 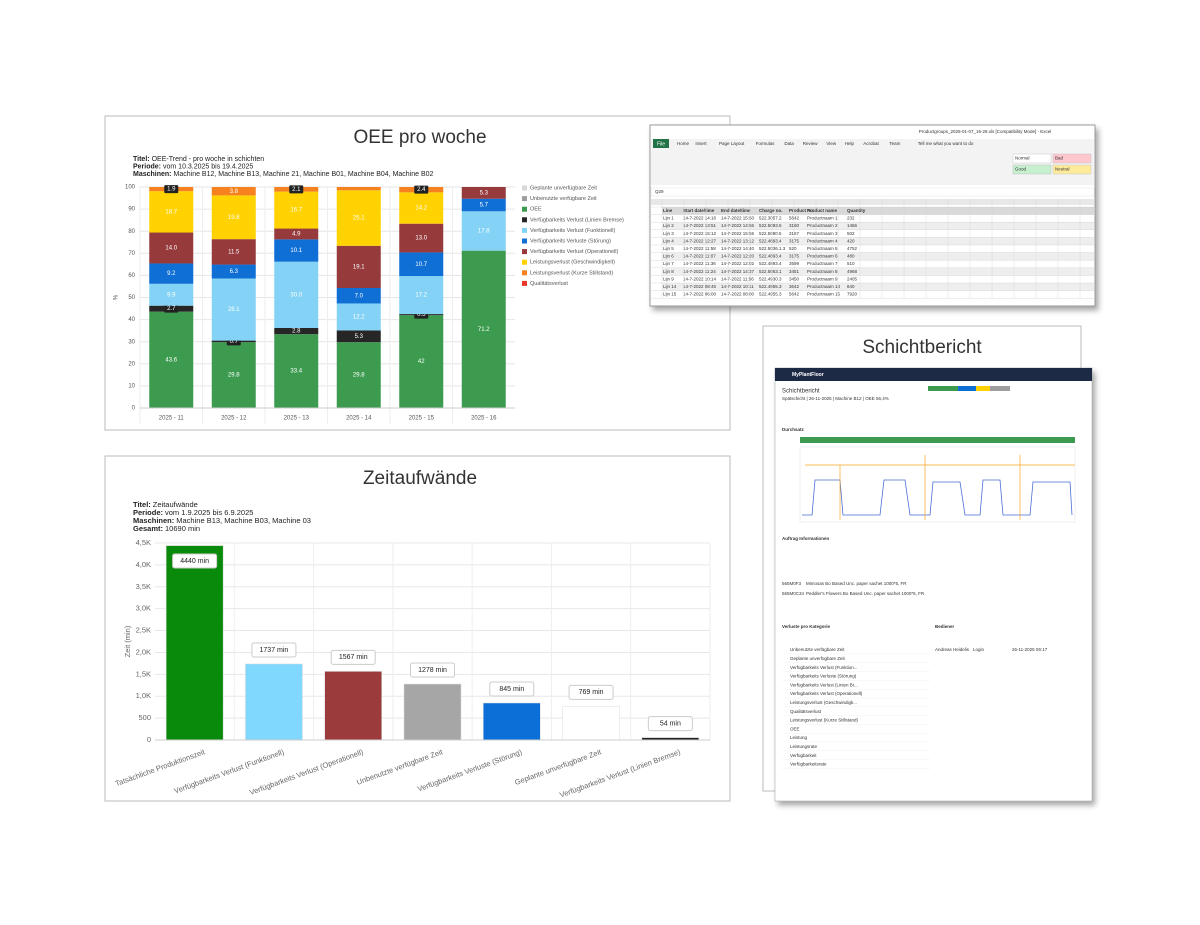 What do you see at coordinates (144, 717) in the screenshot?
I see `y-tick-label: 500` at bounding box center [144, 717].